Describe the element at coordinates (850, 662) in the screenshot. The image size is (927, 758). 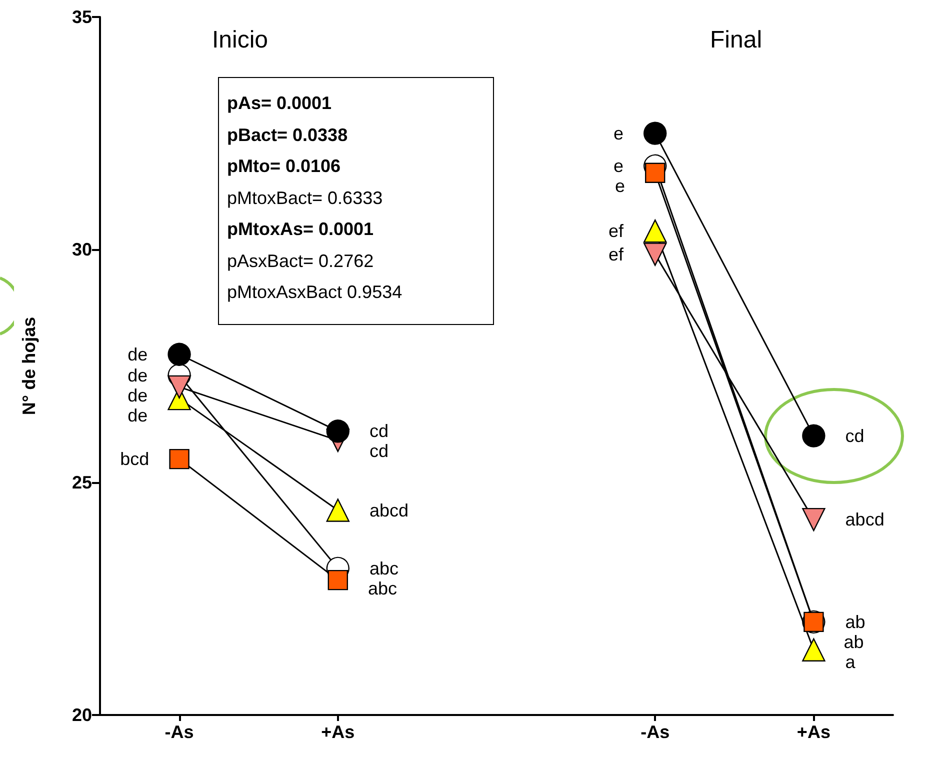
I see `data-label: a` at that location.